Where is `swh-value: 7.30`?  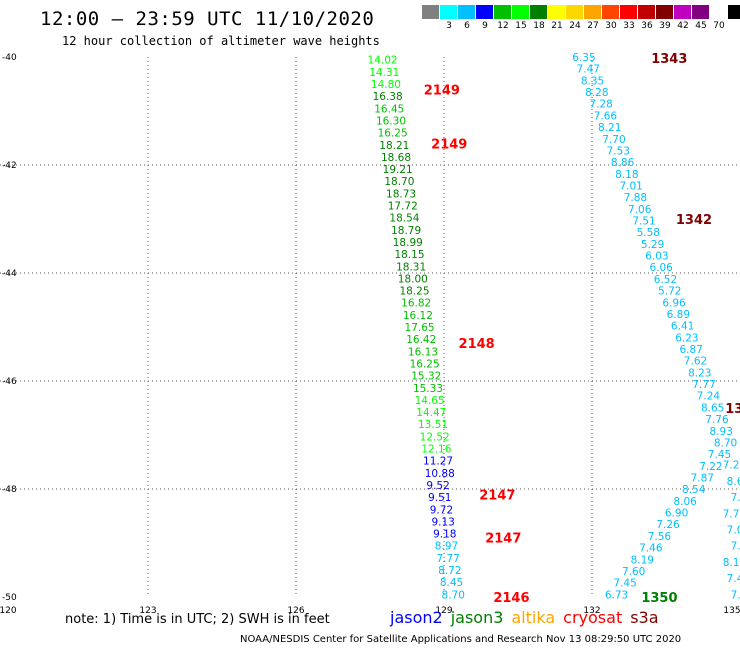
swh-value: 7.30 is located at coordinates (735, 595).